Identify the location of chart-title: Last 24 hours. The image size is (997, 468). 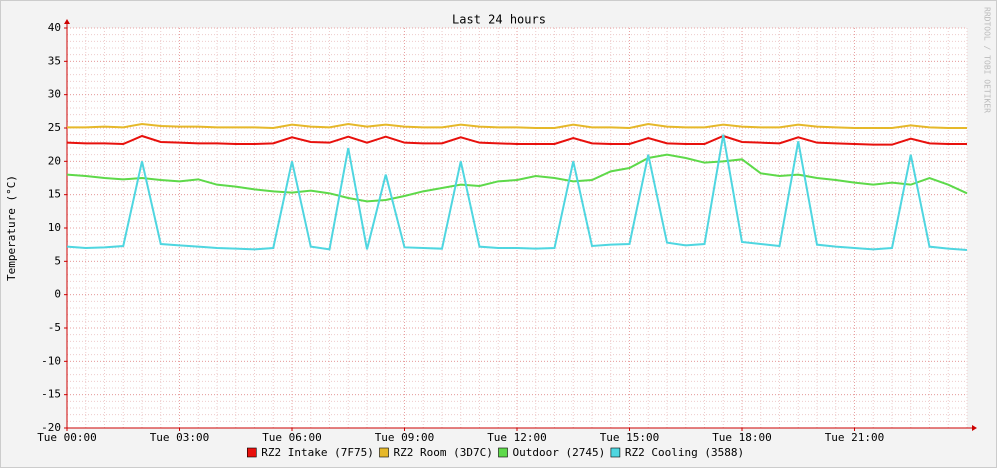
(499, 20).